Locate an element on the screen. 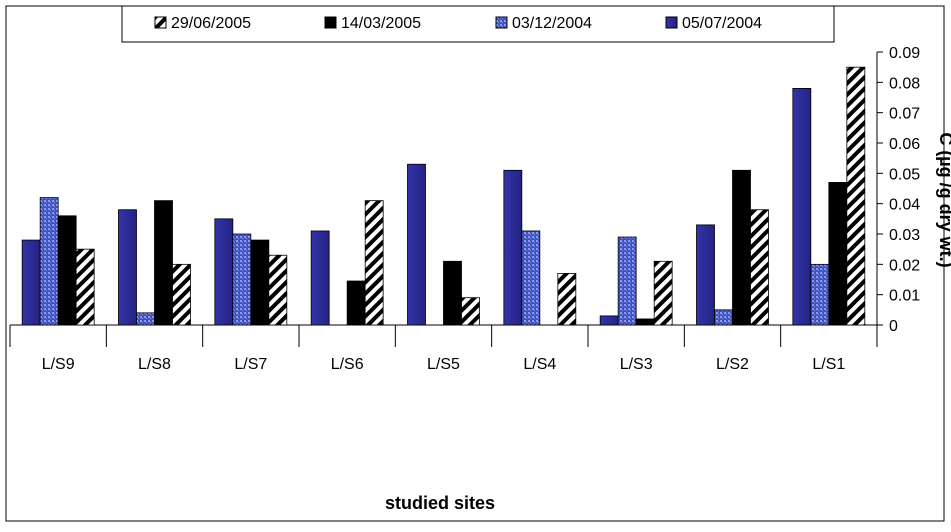  y-tick-label: 0.04 is located at coordinates (904, 205).